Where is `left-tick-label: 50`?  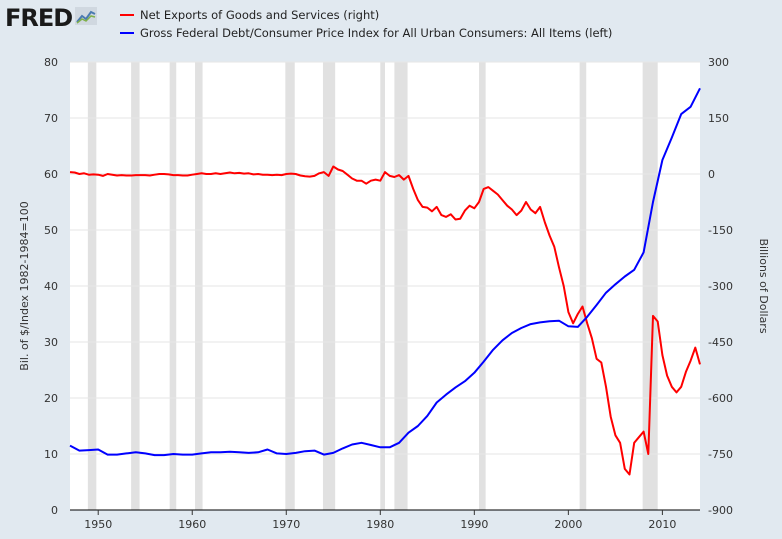 left-tick-label: 50 is located at coordinates (51, 230).